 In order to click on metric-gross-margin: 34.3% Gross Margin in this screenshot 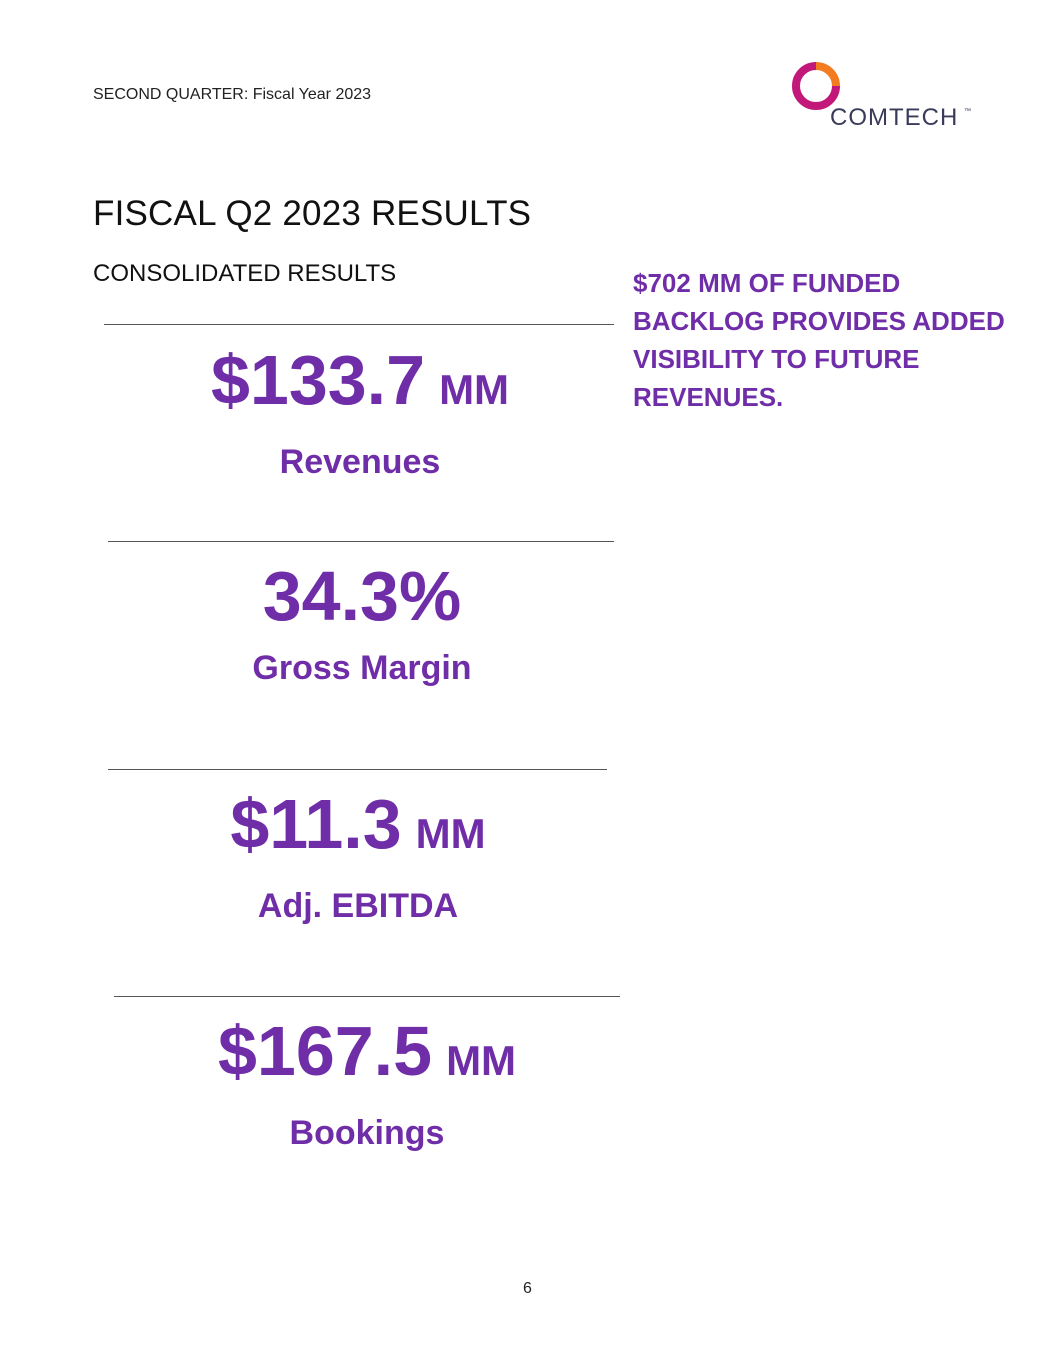, I will do `click(362, 623)`.